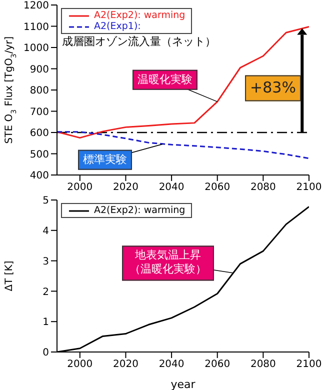 This screenshot has width=333, height=390. Describe the element at coordinates (36, 48) in the screenshot. I see `y-tick-label: 1000` at that location.